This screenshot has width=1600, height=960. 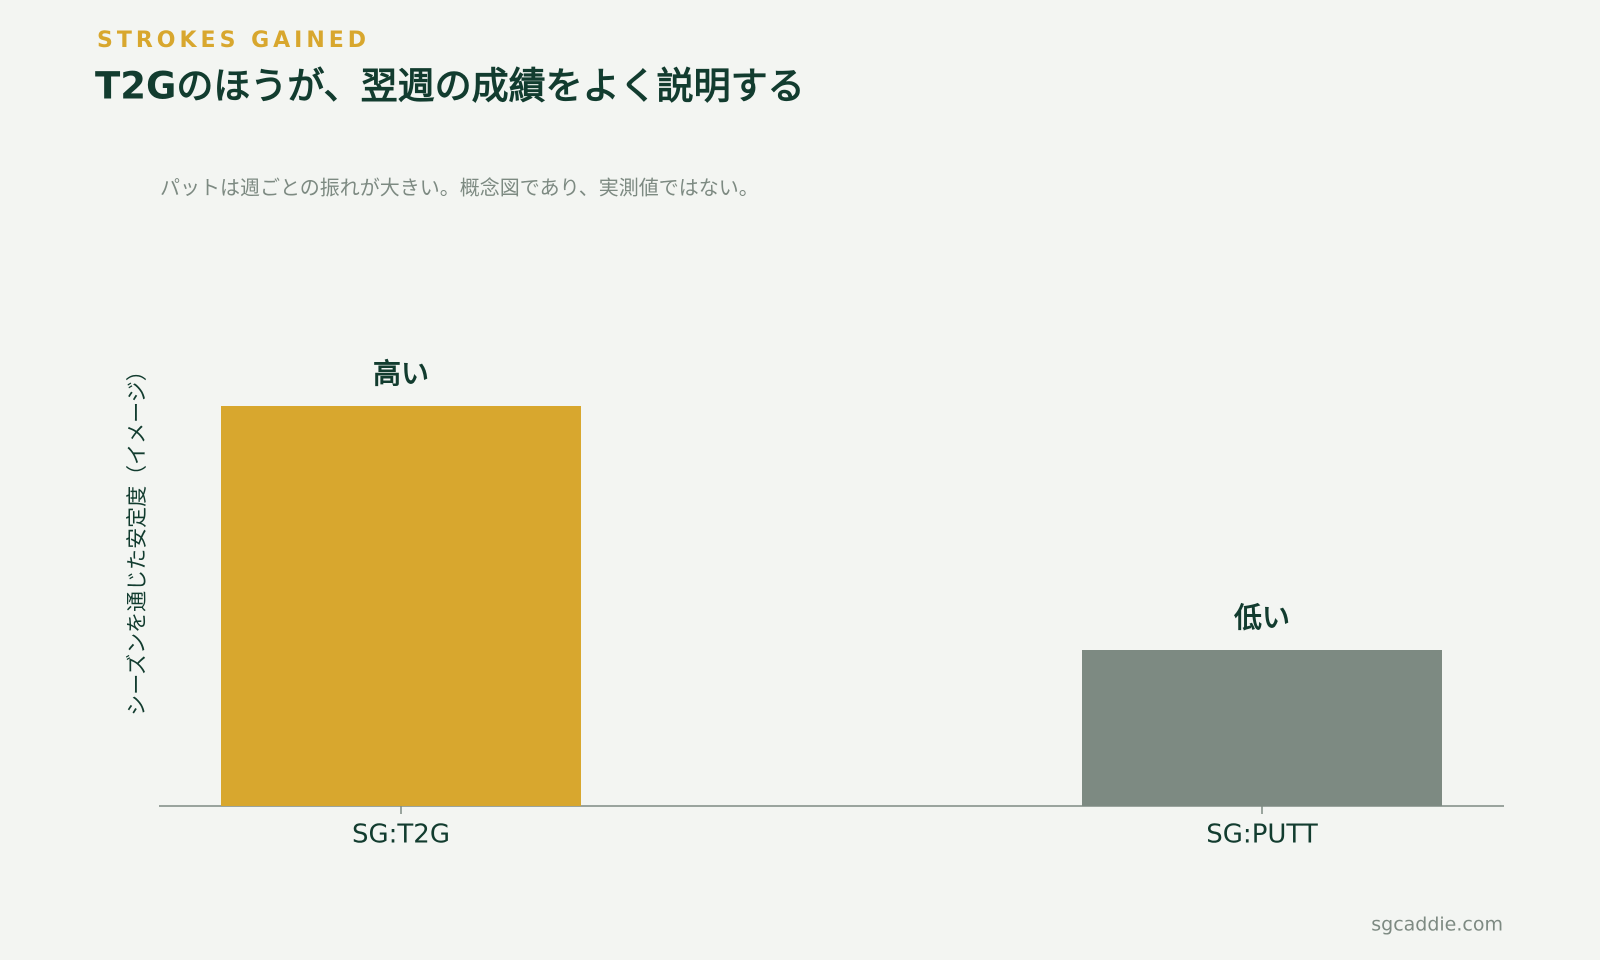 I want to click on x-tick-label: SG:T2G, so click(x=401, y=835).